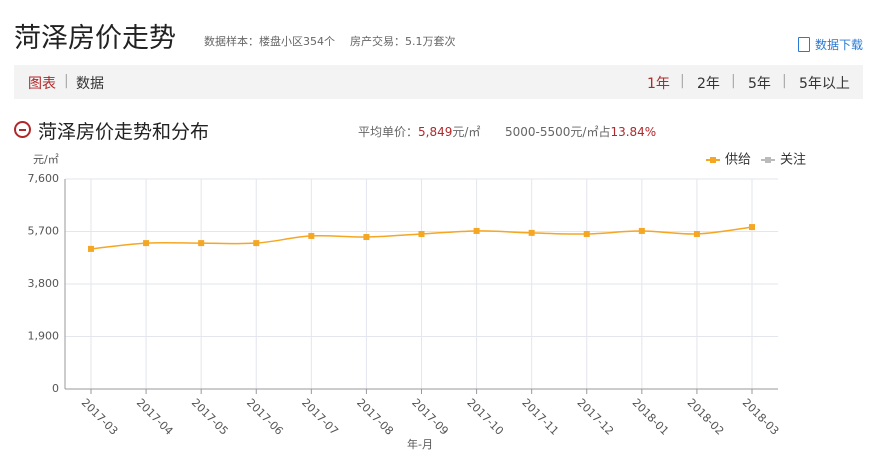 The height and width of the screenshot is (466, 893). Describe the element at coordinates (658, 84) in the screenshot. I see `range-tab: 1年` at that location.